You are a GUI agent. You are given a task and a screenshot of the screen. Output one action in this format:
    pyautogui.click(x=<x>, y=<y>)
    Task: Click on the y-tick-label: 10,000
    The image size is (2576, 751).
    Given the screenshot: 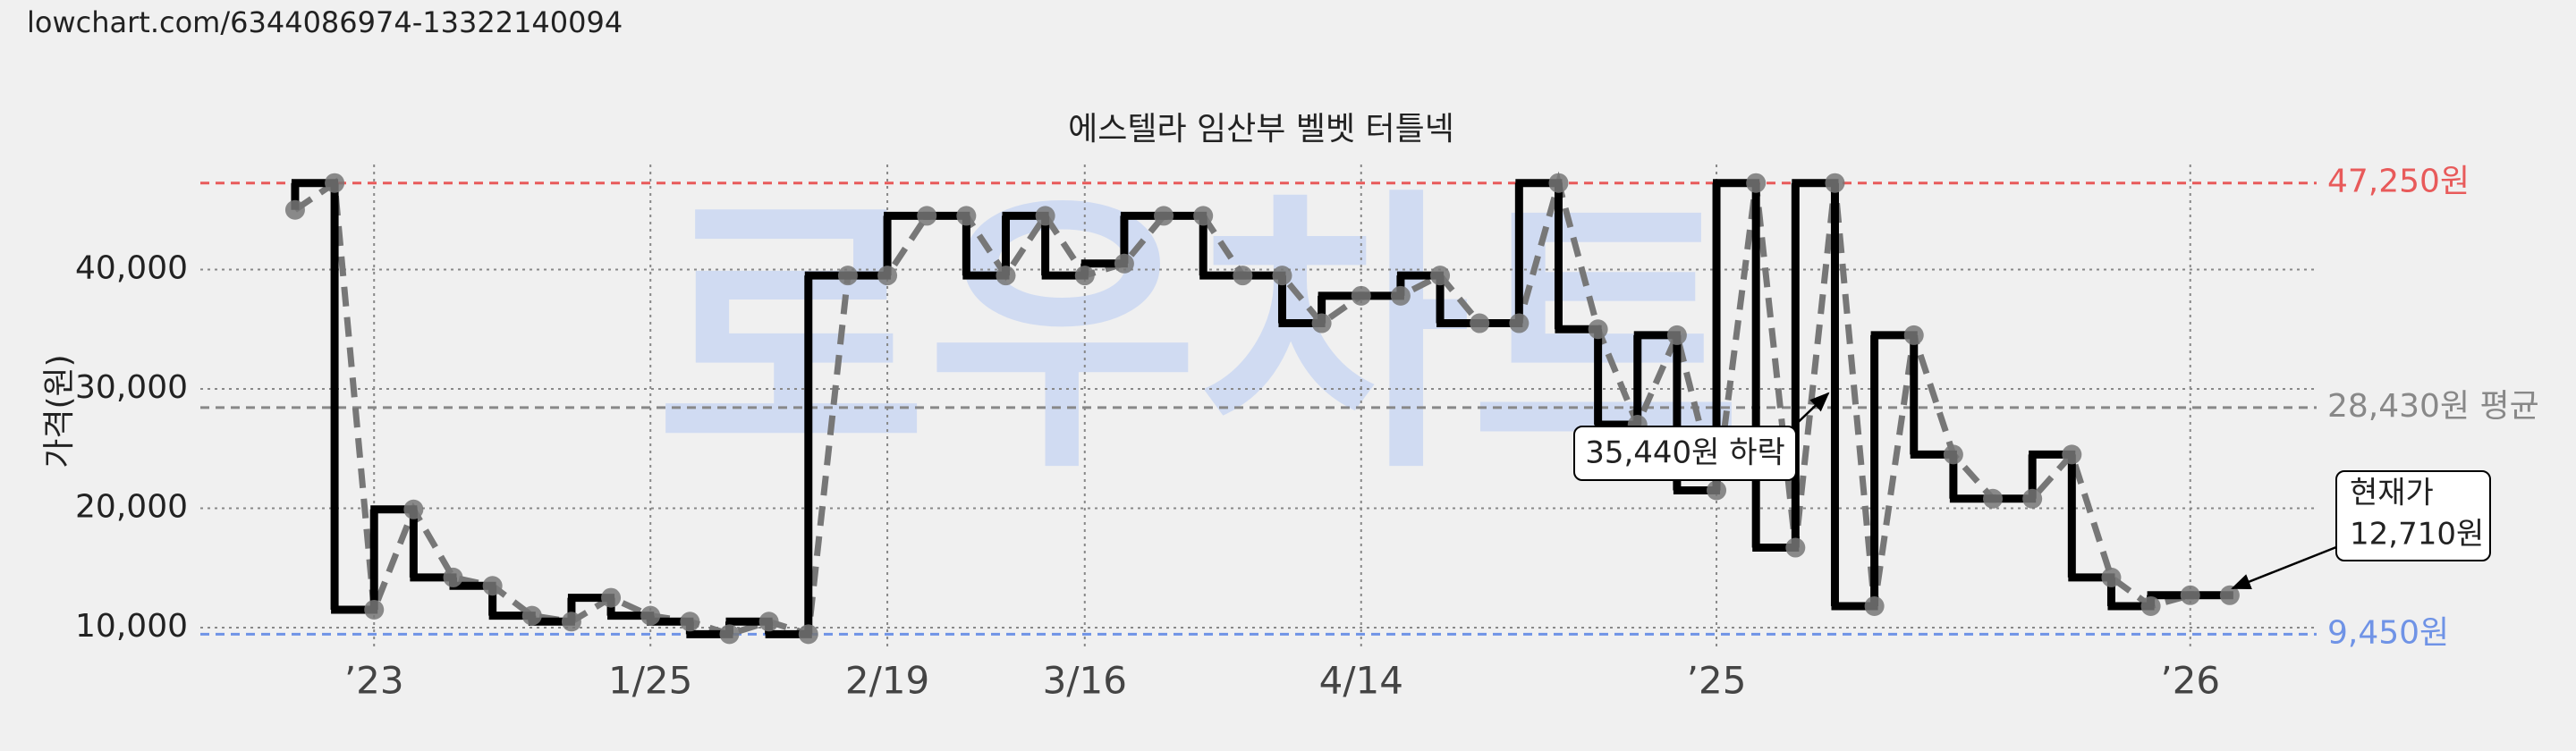 What is the action you would take?
    pyautogui.click(x=131, y=626)
    